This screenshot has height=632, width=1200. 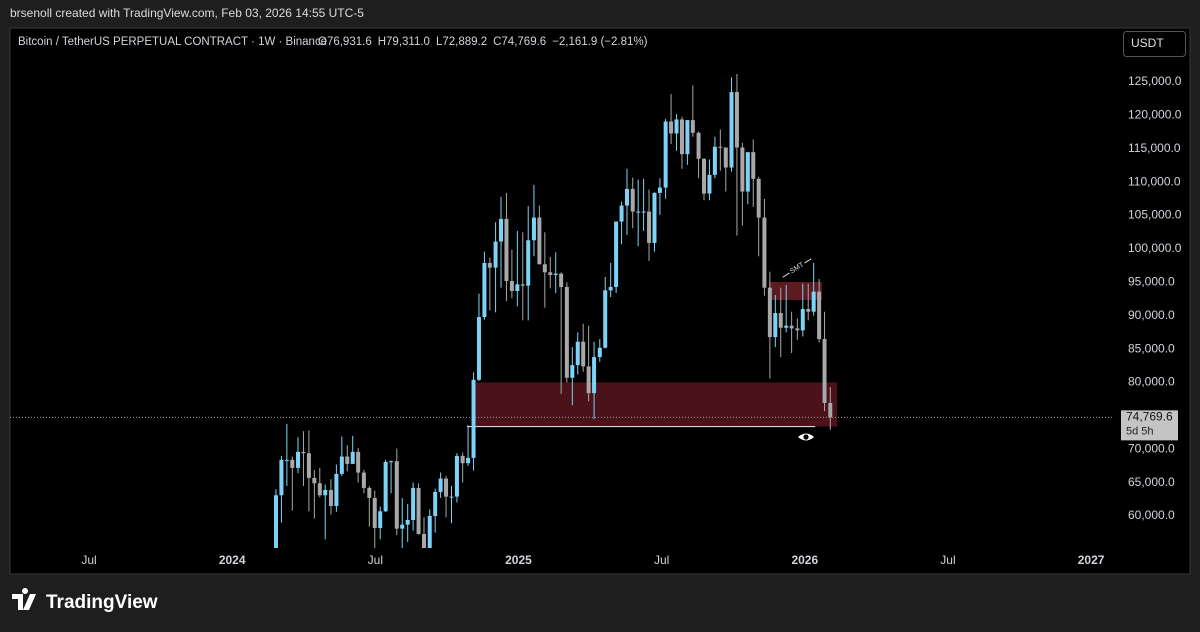 What do you see at coordinates (1155, 215) in the screenshot?
I see `y-tick-label: 105,000.0` at bounding box center [1155, 215].